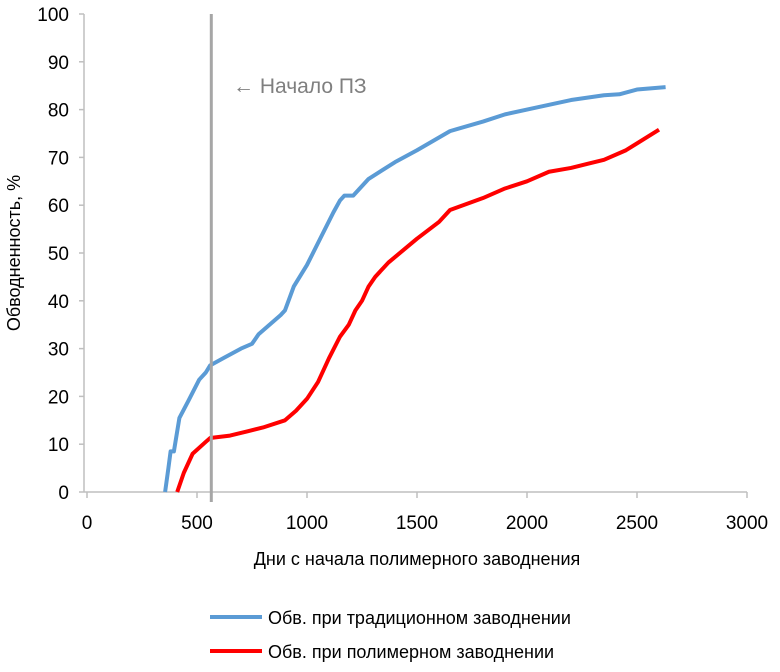  I want to click on y-tick-label: 70, so click(58, 158).